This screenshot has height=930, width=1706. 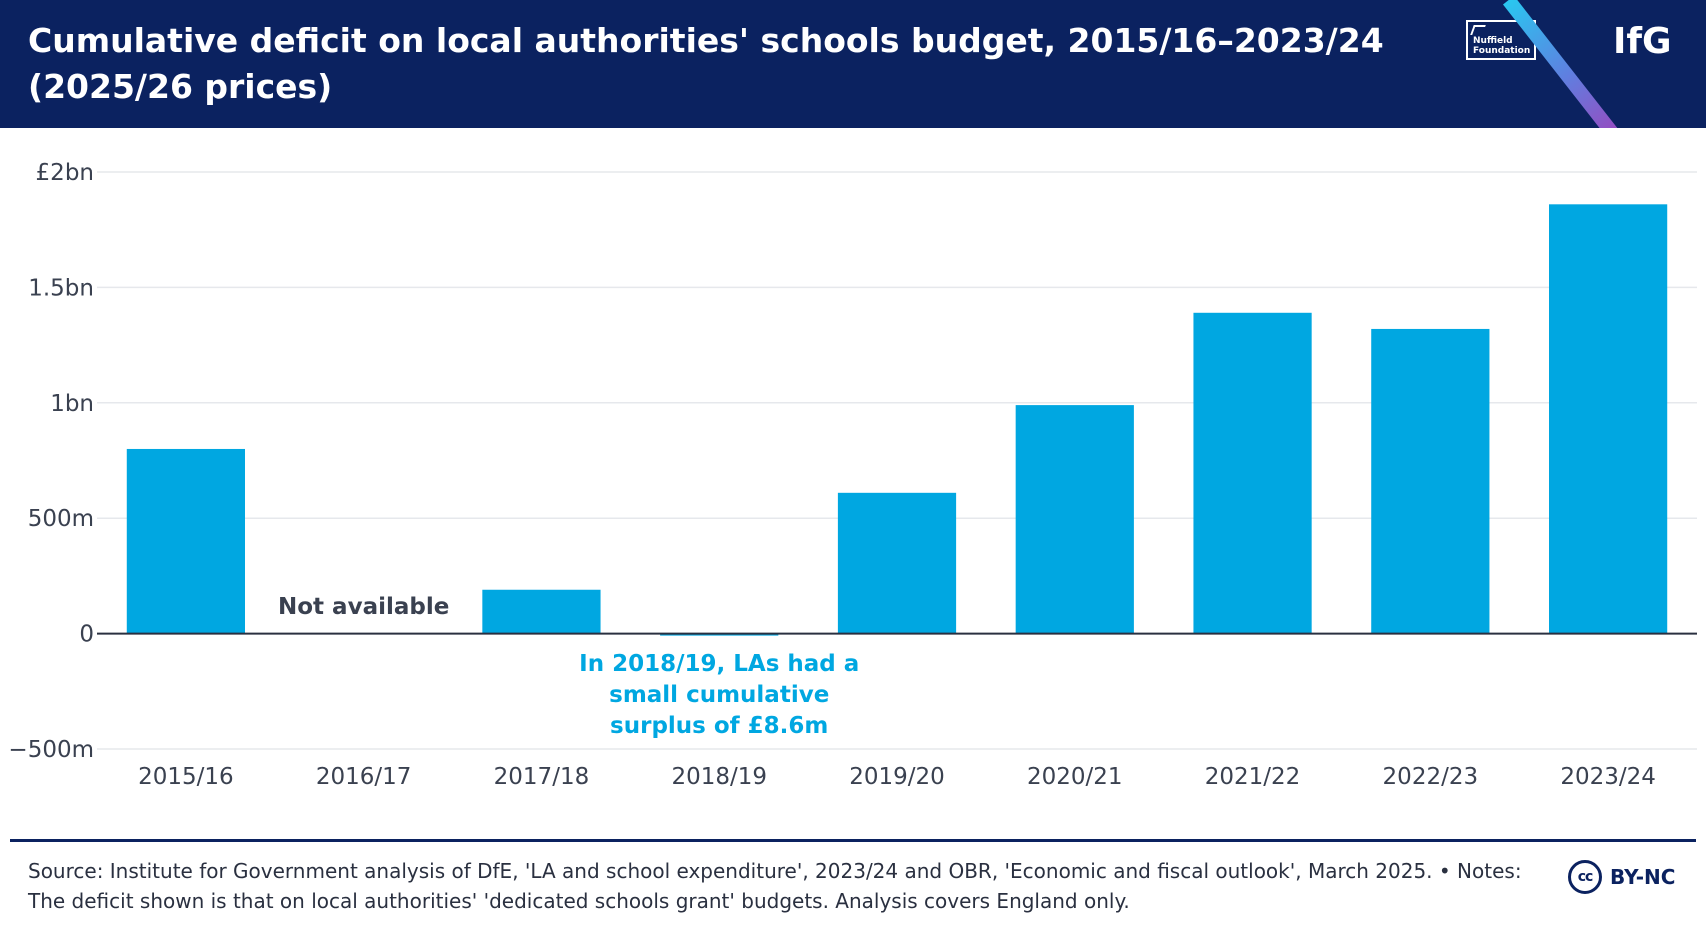 What do you see at coordinates (1608, 777) in the screenshot?
I see `x-tick-label: 2023/24` at bounding box center [1608, 777].